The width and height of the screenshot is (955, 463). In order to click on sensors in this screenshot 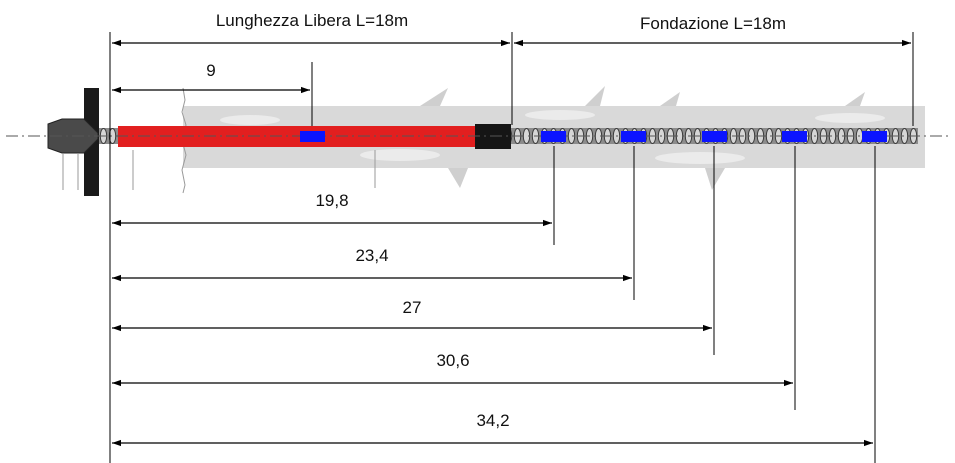, I will do `click(593, 136)`.